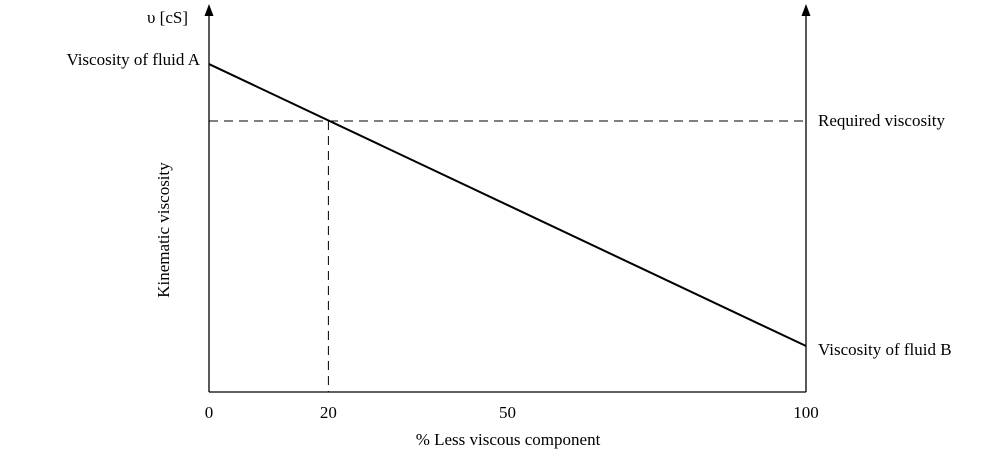 The width and height of the screenshot is (1007, 459). I want to click on y-axis-label: Kinematic viscosity, so click(163, 230).